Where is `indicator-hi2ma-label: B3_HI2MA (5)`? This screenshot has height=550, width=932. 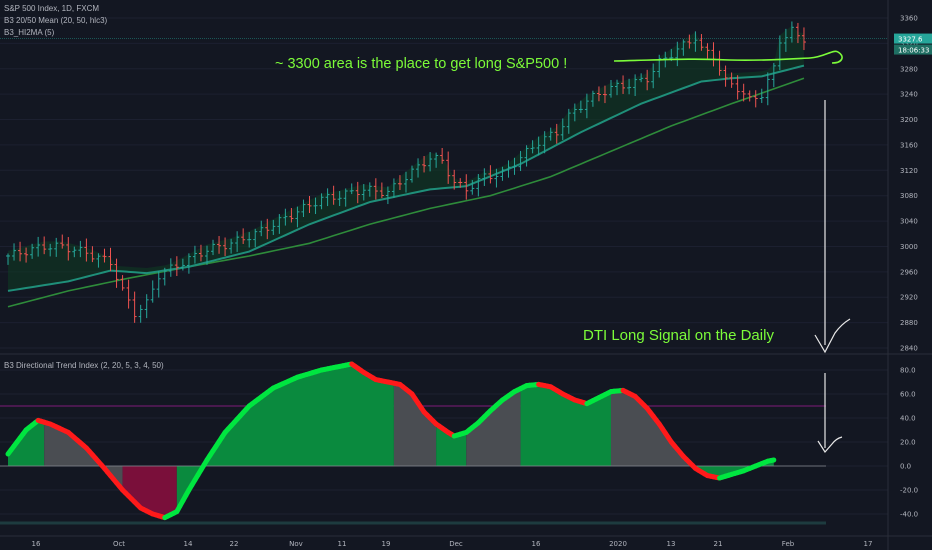 indicator-hi2ma-label: B3_HI2MA (5) is located at coordinates (29, 32).